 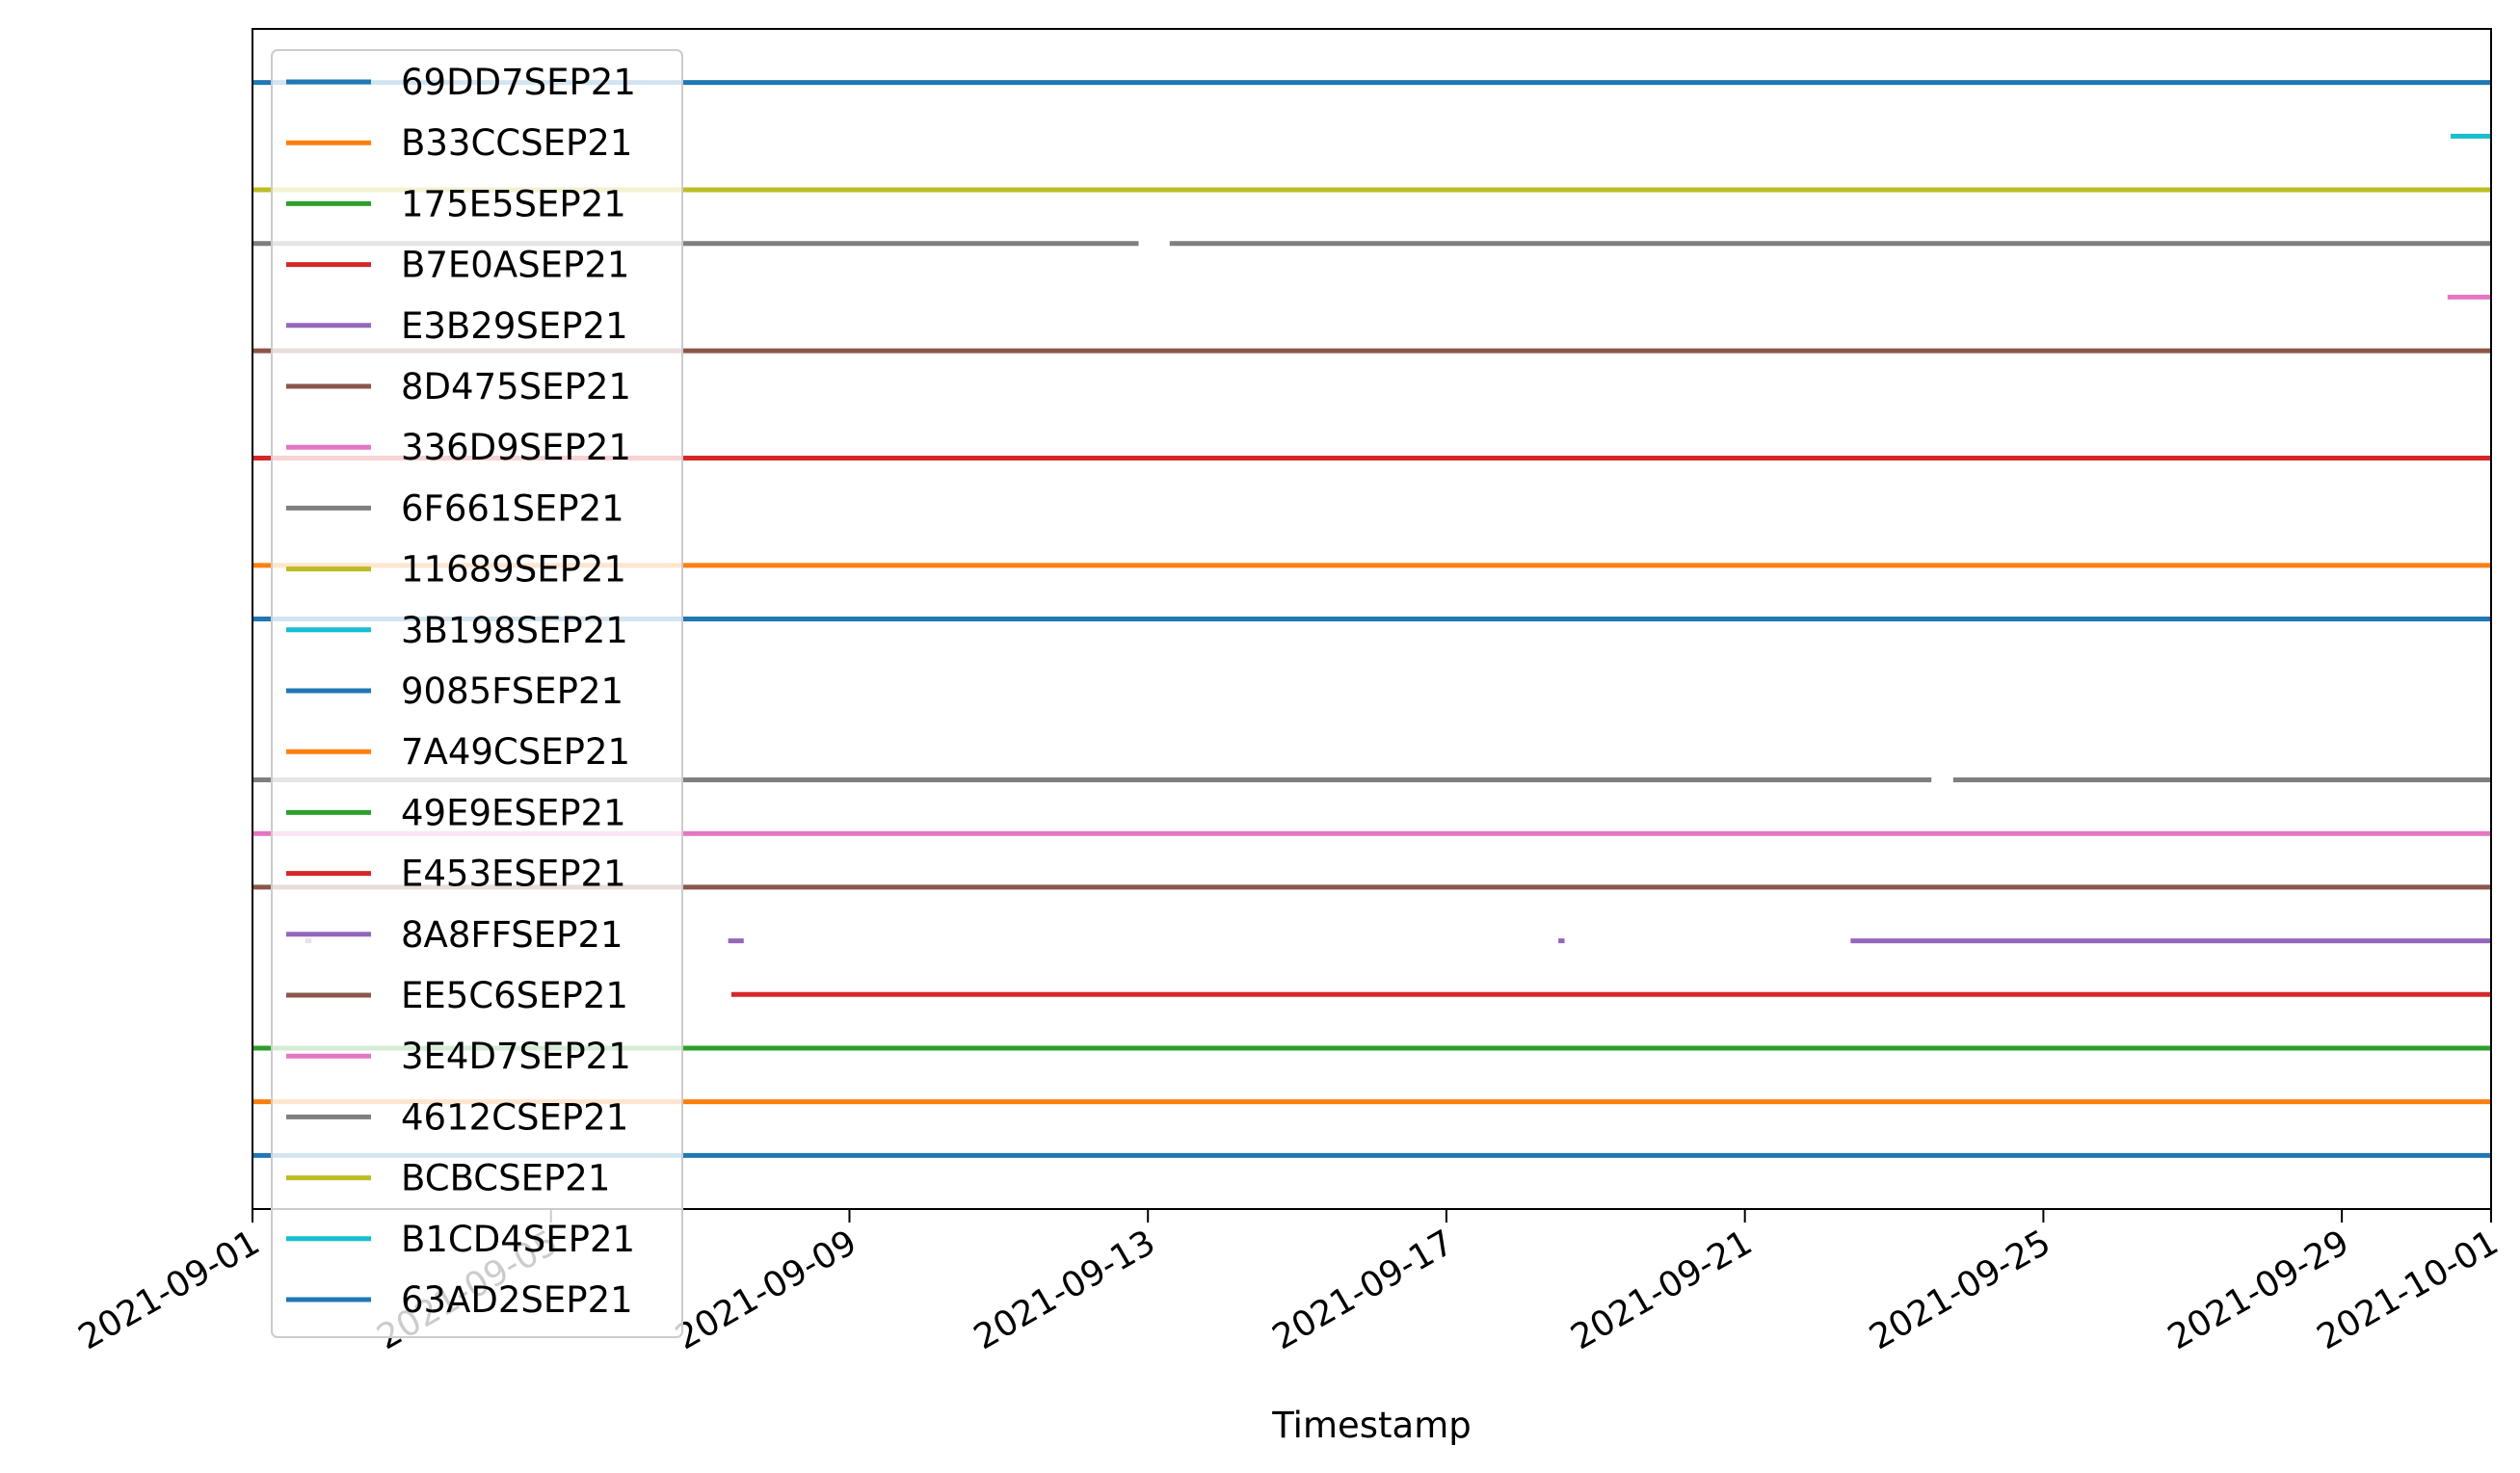 I want to click on x-tick-label-0: 2021-09-01, so click(x=169, y=1290).